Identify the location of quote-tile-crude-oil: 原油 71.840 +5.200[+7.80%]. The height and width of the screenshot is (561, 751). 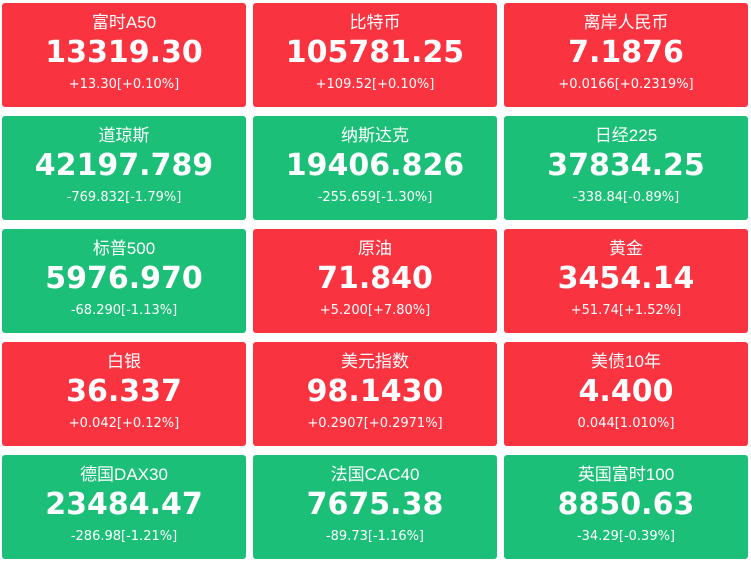
(375, 281).